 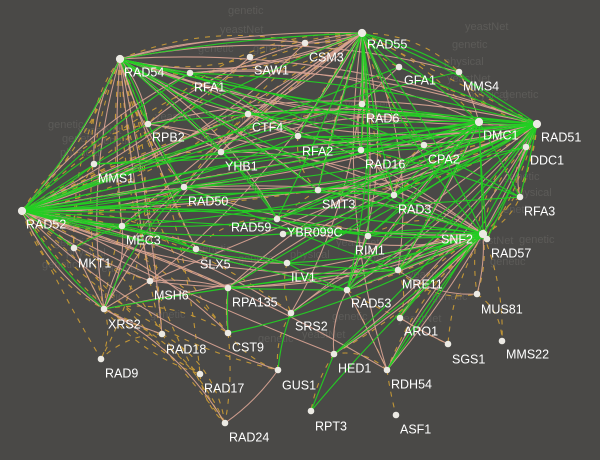 What do you see at coordinates (368, 236) in the screenshot?
I see `graph-node-rim1` at bounding box center [368, 236].